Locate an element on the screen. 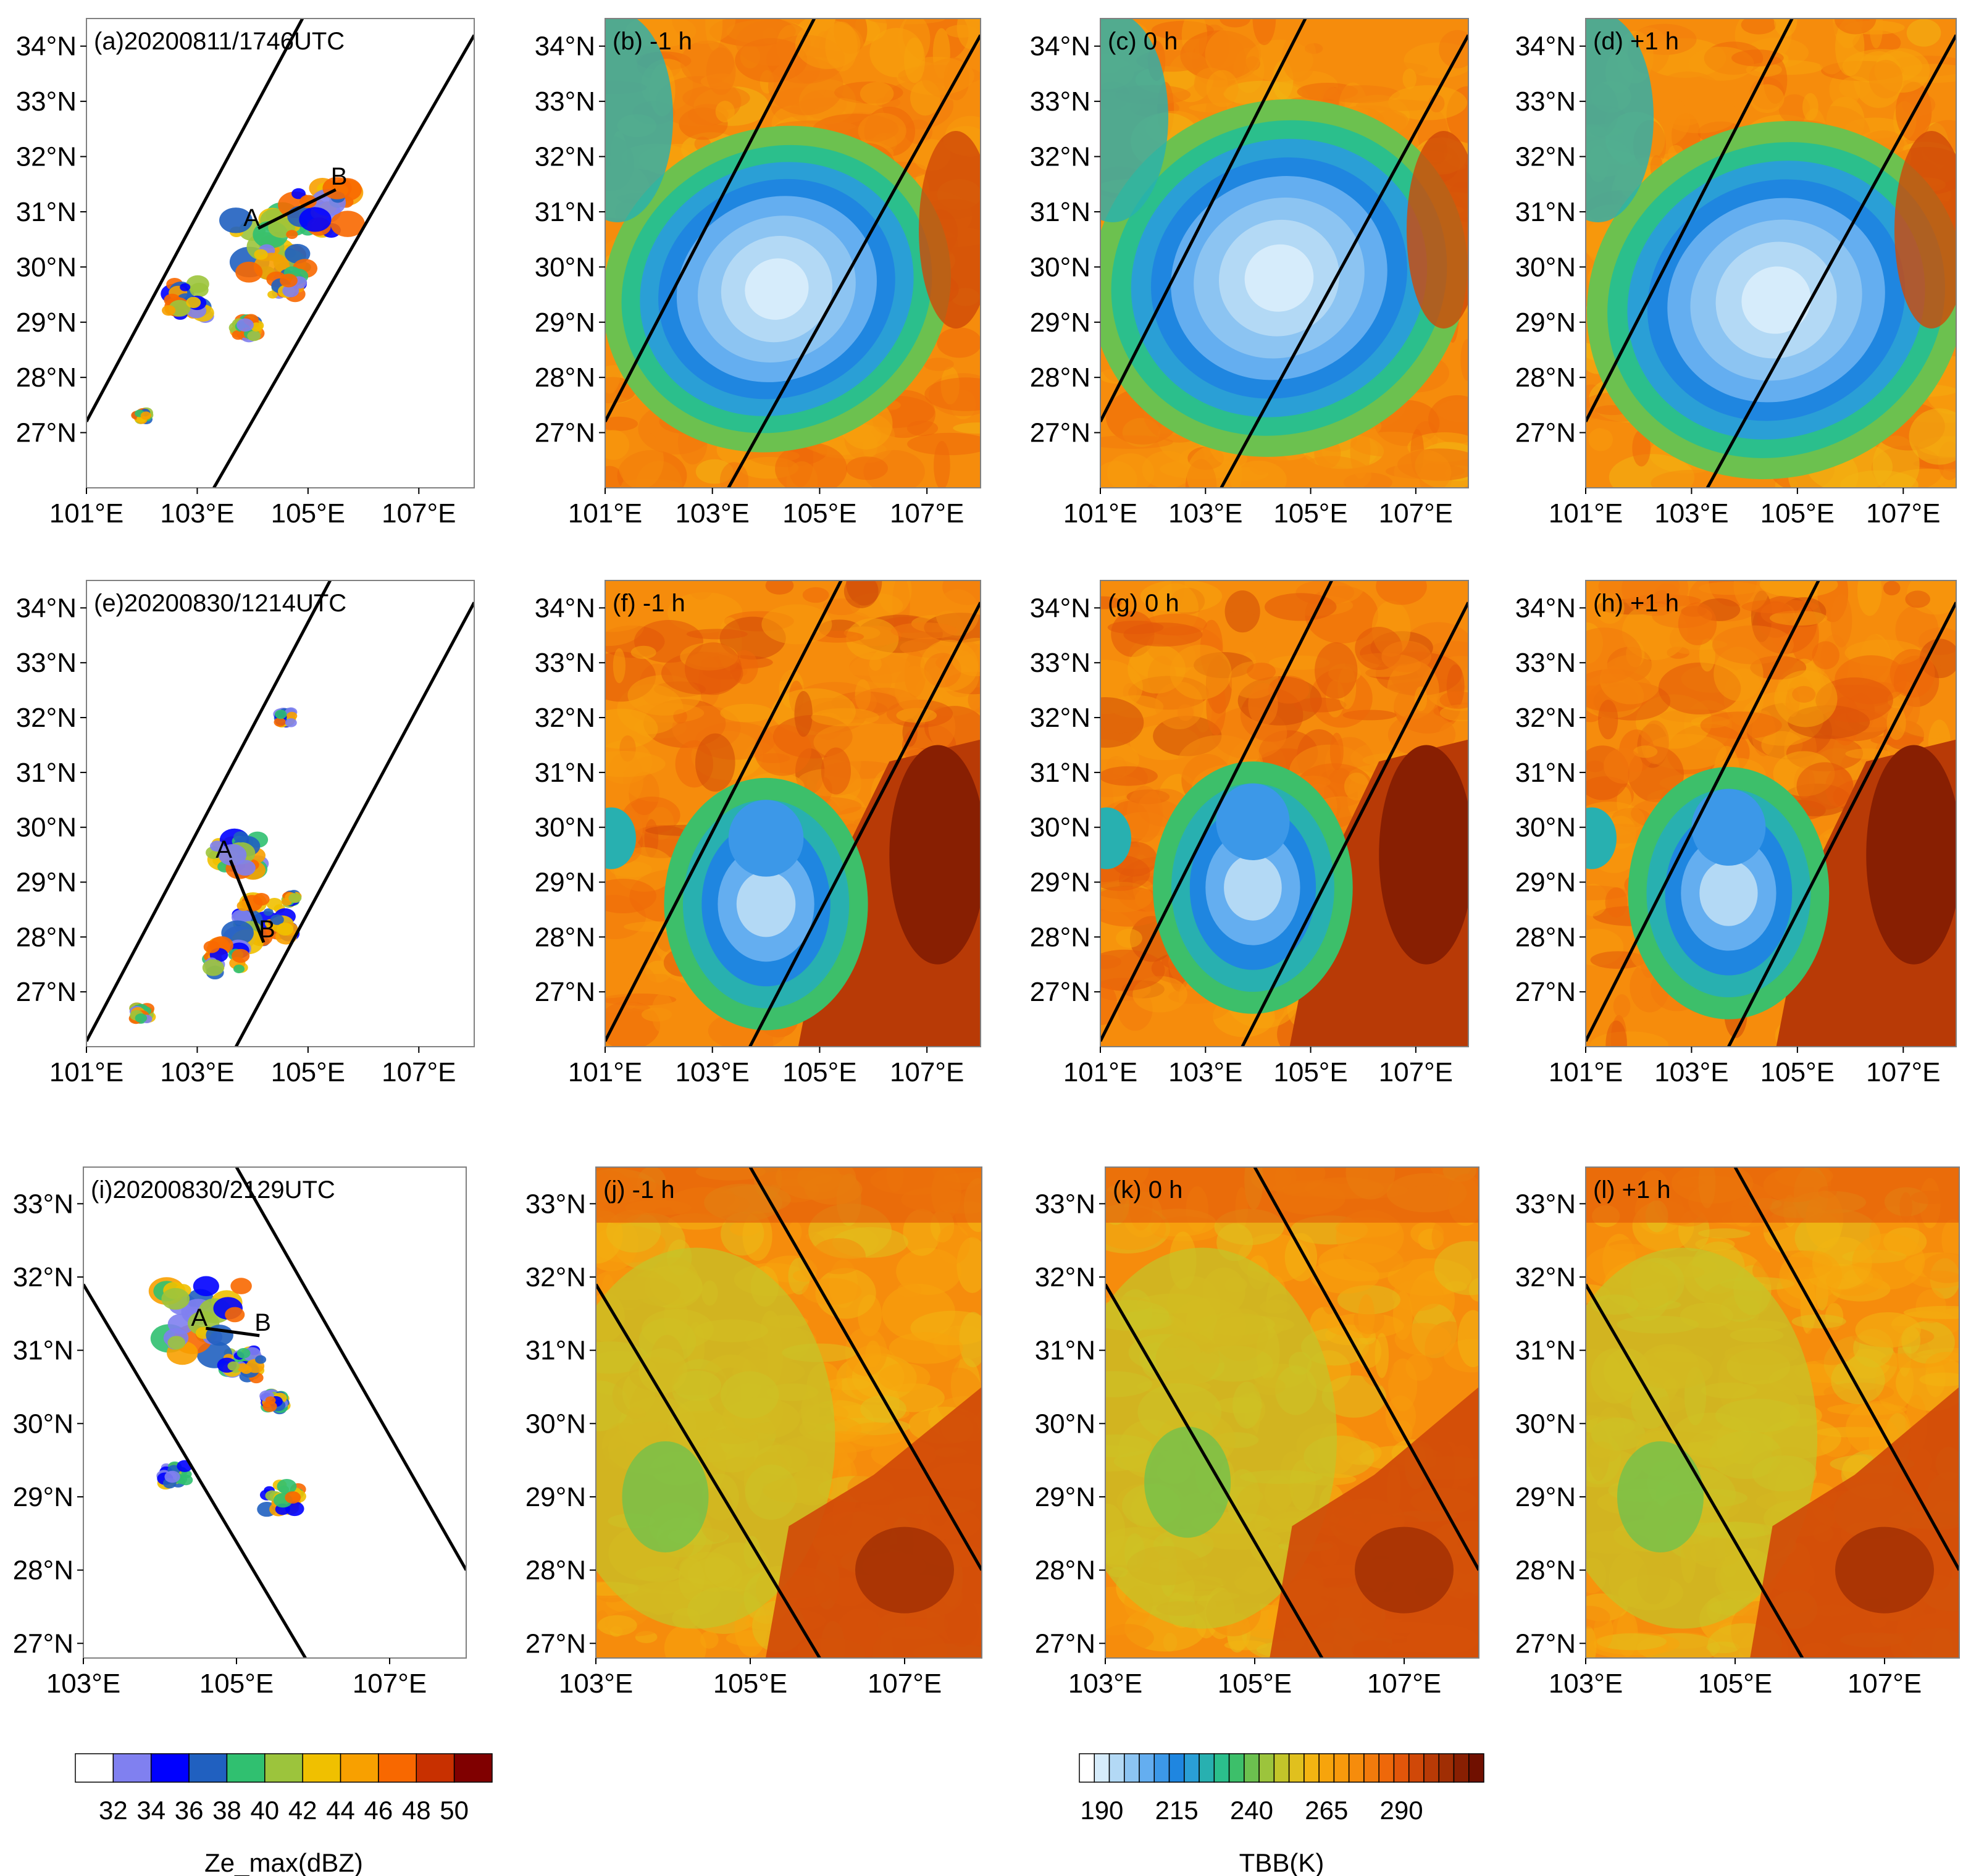 This screenshot has height=1876, width=1971. transect-ab-line is located at coordinates (297, 209).